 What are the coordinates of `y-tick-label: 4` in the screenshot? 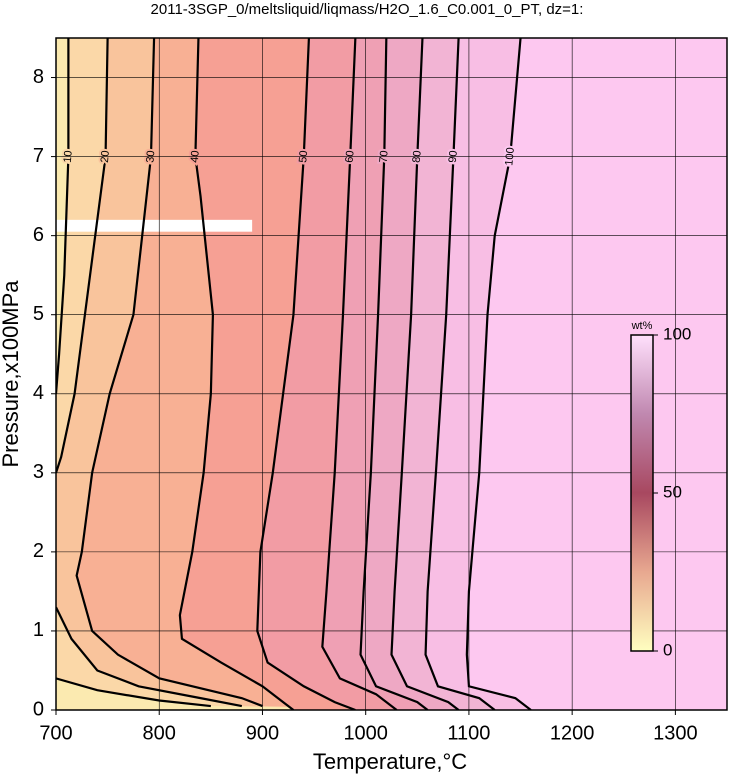 It's located at (38, 393).